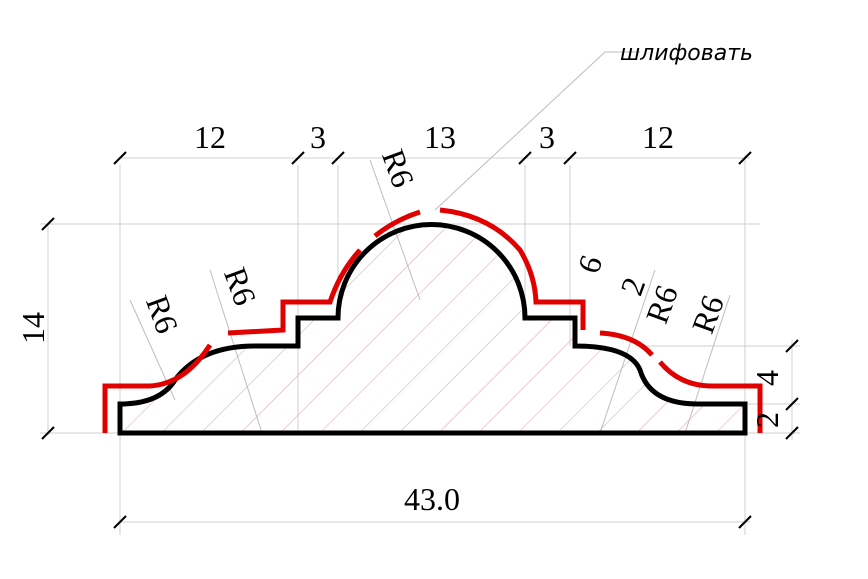  I want to click on dim-top-5: 12, so click(658, 137).